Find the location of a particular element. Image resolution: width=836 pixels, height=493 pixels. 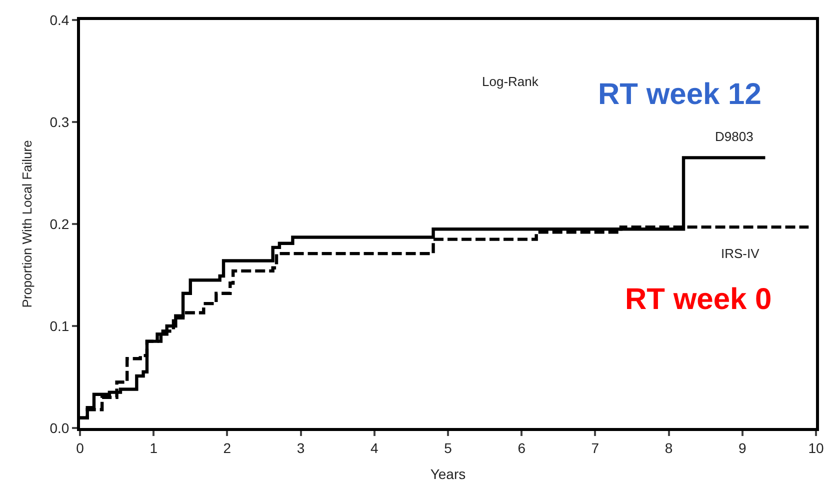

x-tick-label: 0 is located at coordinates (80, 448).